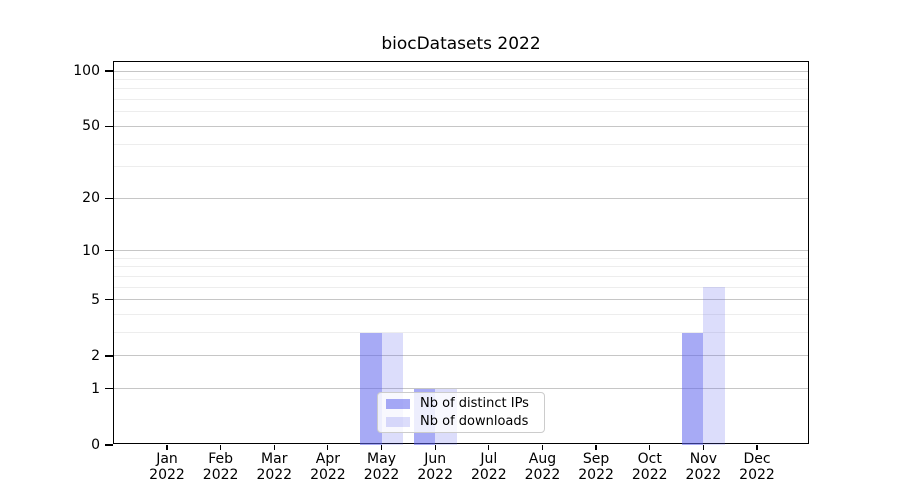 The height and width of the screenshot is (500, 900). What do you see at coordinates (95, 355) in the screenshot?
I see `y-tick-label: 2` at bounding box center [95, 355].